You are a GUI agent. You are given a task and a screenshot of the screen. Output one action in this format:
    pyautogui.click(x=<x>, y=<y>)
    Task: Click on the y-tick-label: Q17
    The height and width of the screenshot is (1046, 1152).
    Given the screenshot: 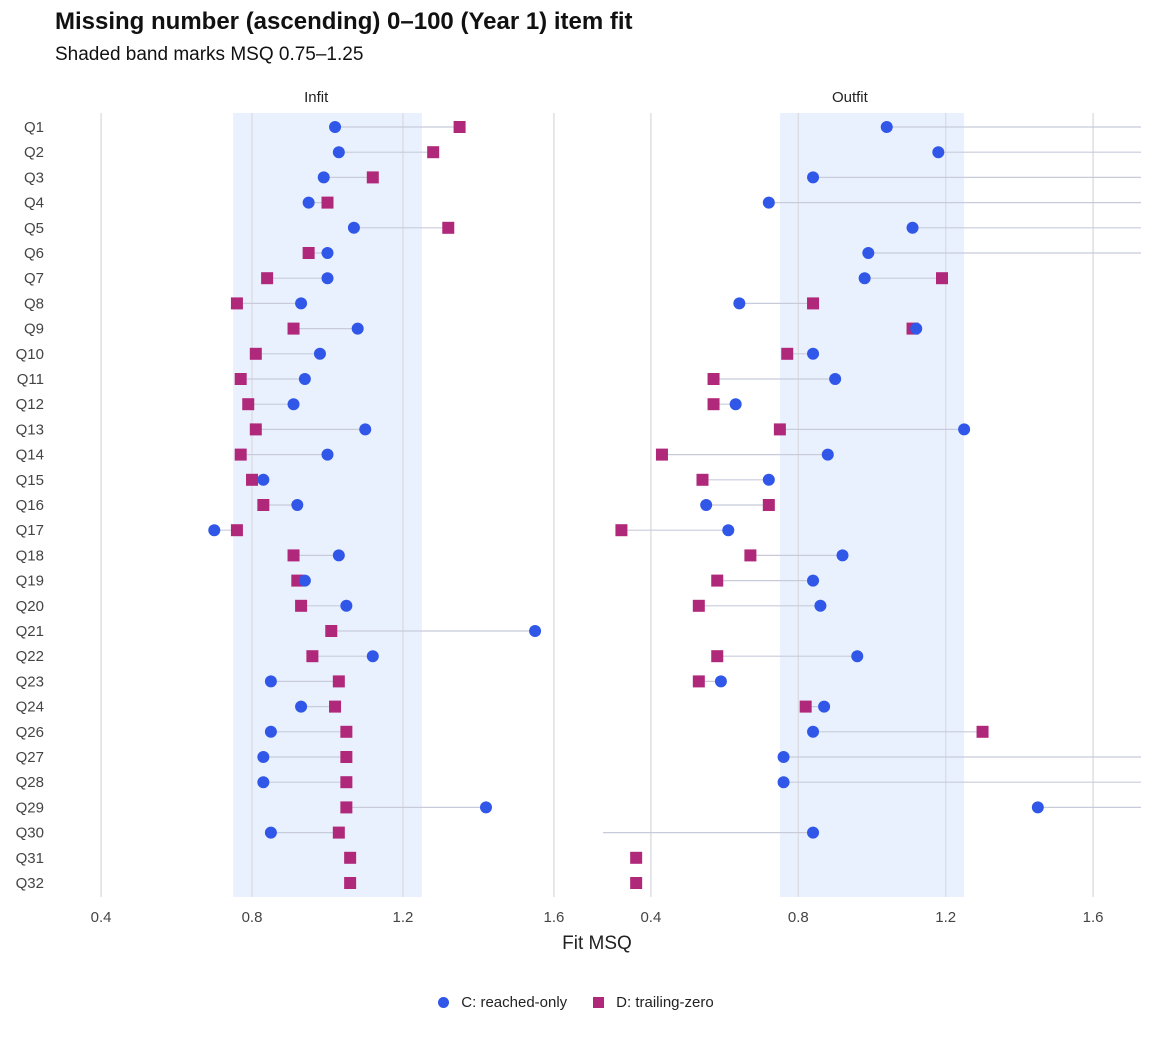 What is the action you would take?
    pyautogui.click(x=30, y=530)
    